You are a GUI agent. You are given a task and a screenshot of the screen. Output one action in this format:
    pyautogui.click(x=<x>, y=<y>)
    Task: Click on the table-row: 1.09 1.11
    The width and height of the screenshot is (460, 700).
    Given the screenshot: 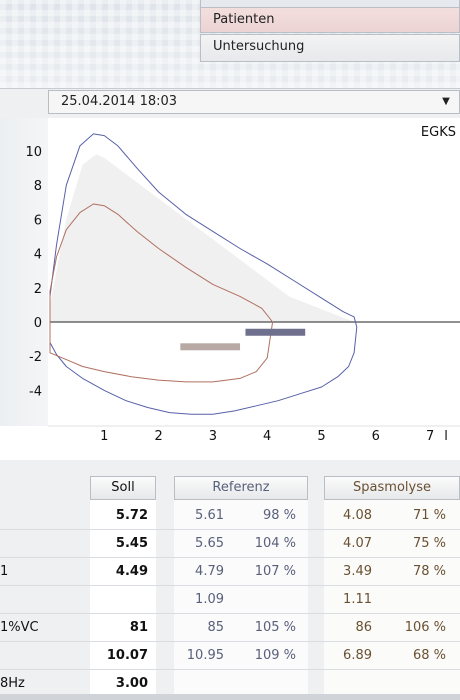 What is the action you would take?
    pyautogui.click(x=230, y=600)
    